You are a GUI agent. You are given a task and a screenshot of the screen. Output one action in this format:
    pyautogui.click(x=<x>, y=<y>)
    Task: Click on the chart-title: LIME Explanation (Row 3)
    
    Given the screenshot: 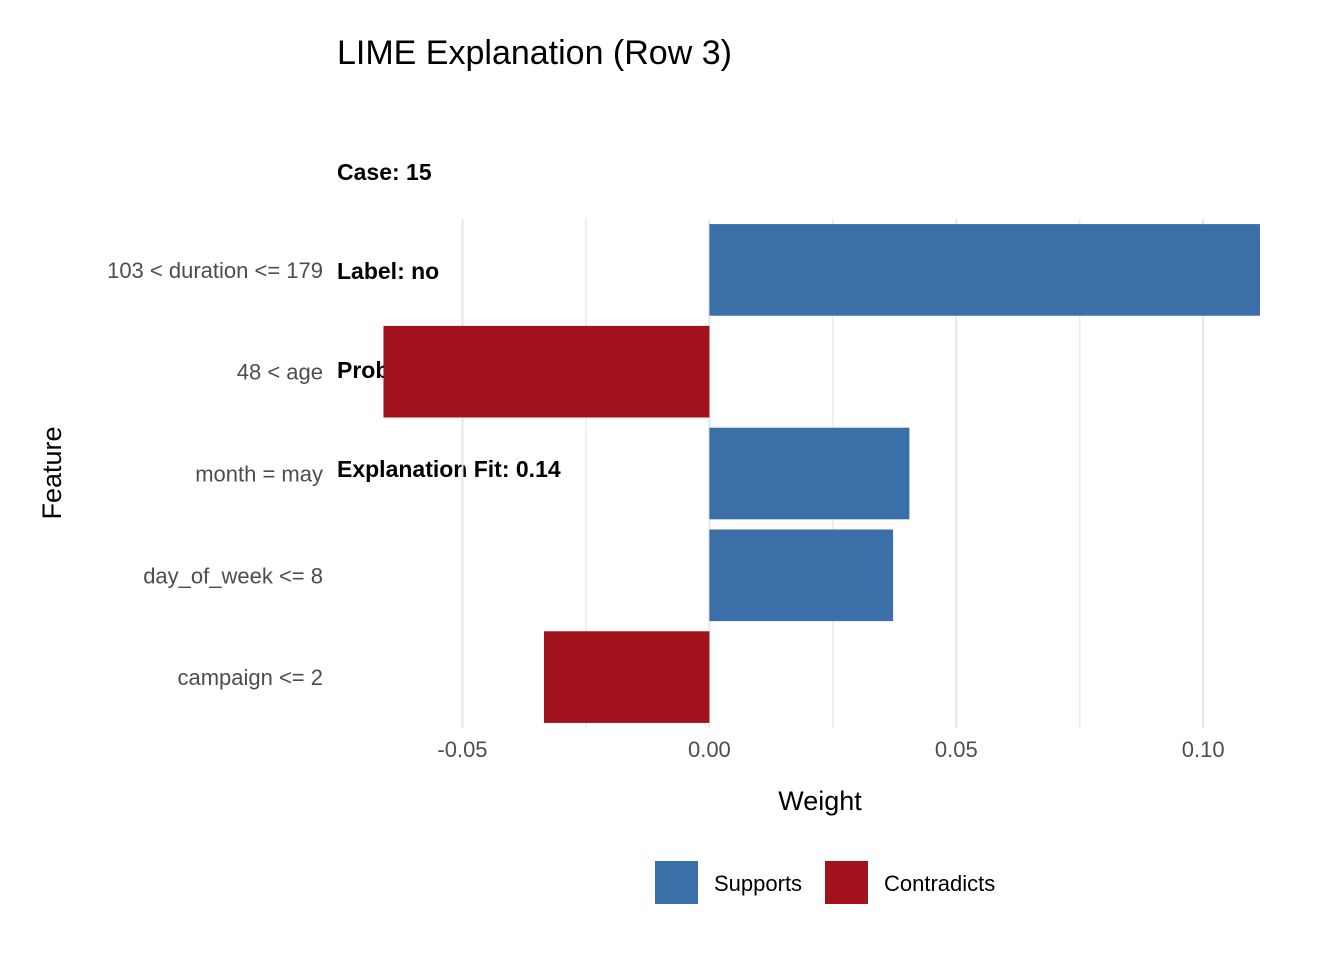 What is the action you would take?
    pyautogui.click(x=534, y=53)
    